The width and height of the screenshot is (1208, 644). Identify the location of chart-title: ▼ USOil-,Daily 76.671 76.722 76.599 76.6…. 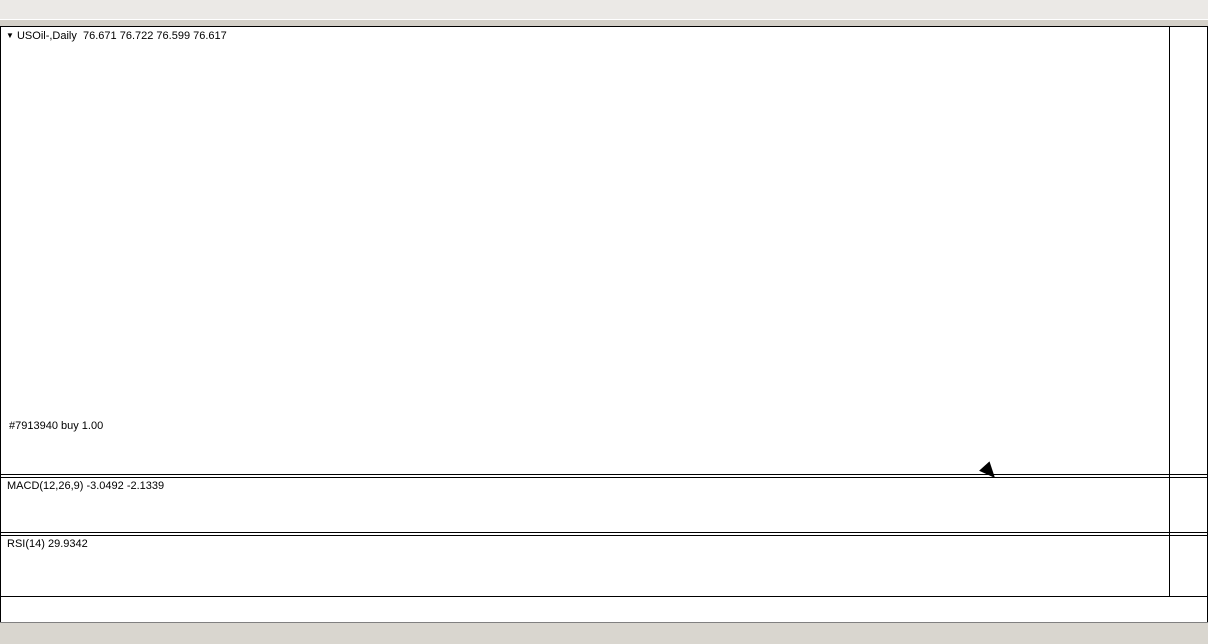
(116, 36).